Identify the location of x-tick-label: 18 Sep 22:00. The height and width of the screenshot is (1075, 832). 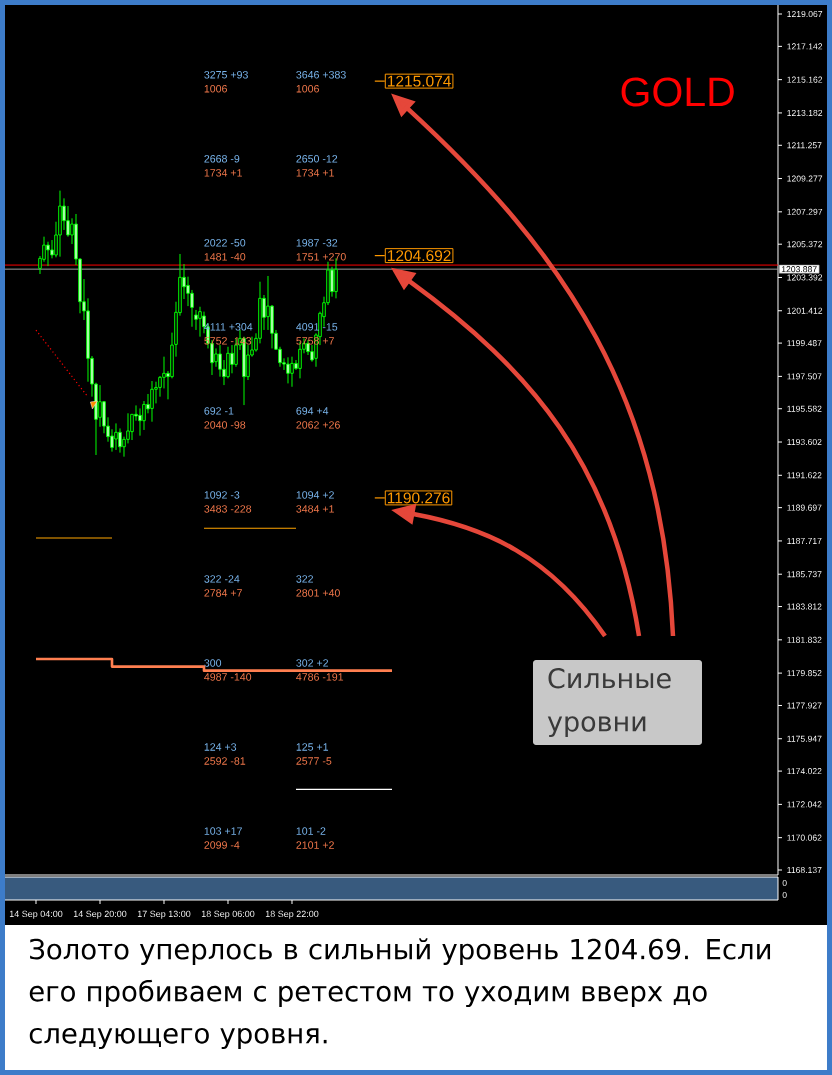
(292, 914).